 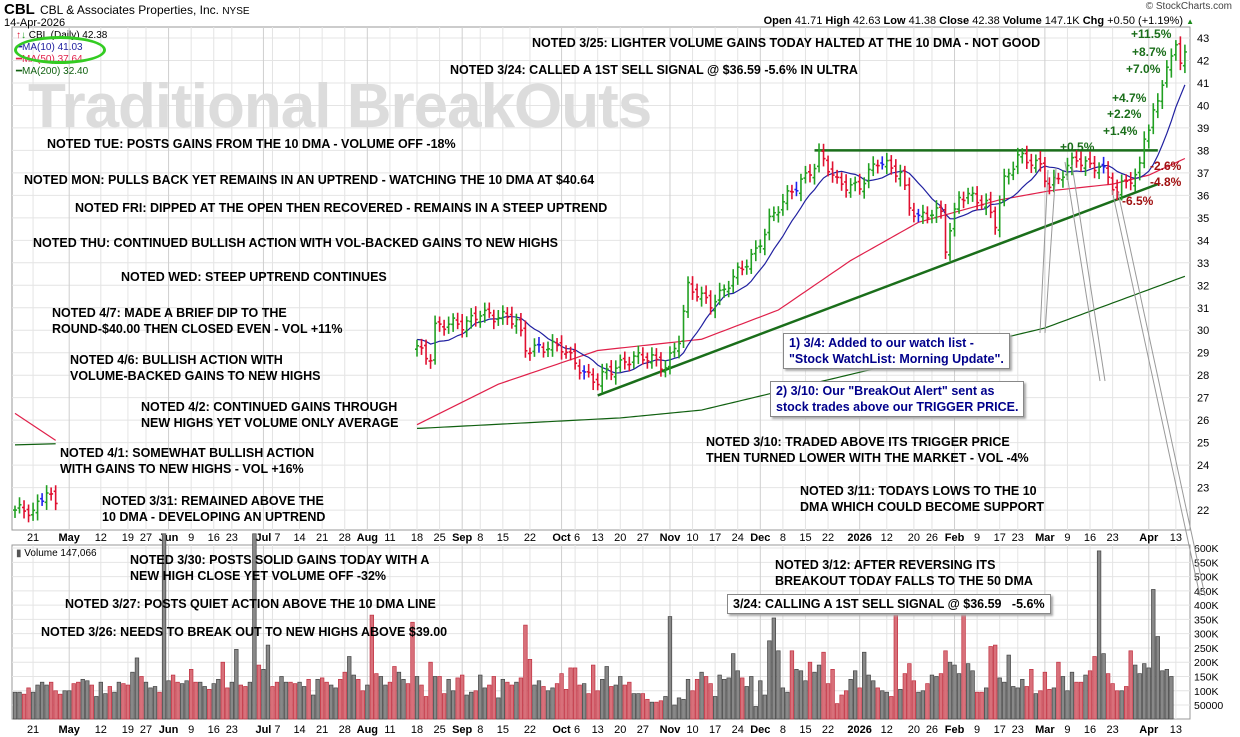 I want to click on percent-change-label: +2.2%, so click(x=1124, y=114).